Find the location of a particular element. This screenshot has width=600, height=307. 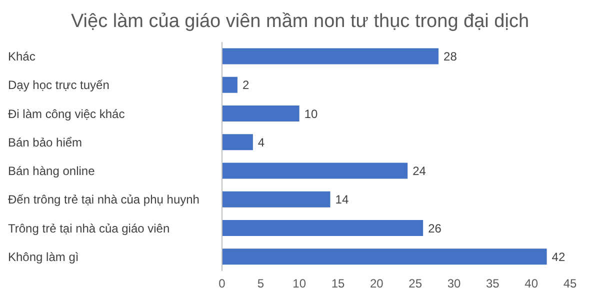

data-label: 14 is located at coordinates (342, 199).